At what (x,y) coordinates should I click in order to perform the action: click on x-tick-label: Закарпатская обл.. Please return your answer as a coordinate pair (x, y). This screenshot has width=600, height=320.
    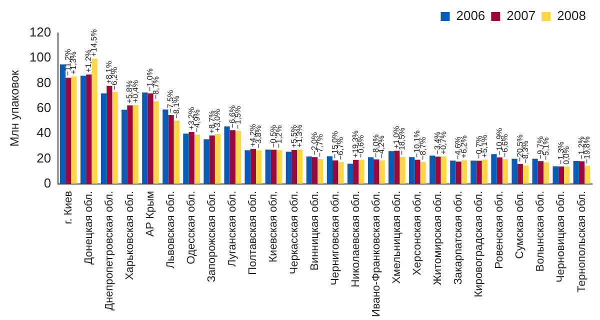
    Looking at the image, I should click on (458, 237).